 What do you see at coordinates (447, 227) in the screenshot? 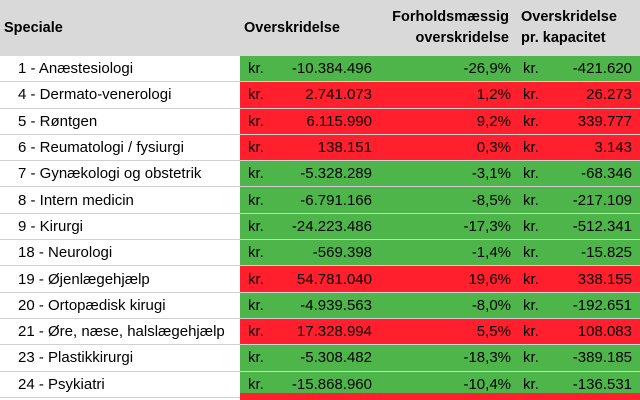
I see `forholdsmaessig-cell: -17,3%` at bounding box center [447, 227].